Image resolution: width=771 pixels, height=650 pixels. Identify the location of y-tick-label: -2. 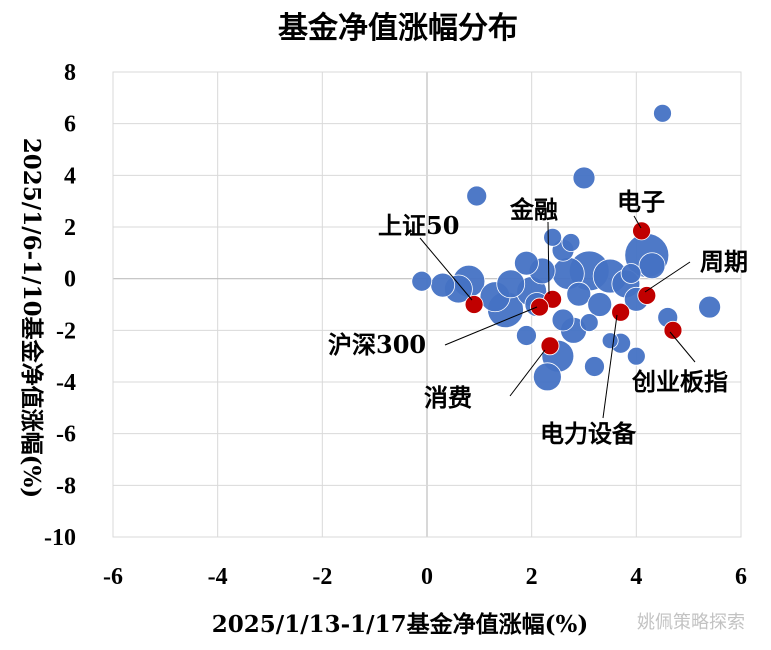
(66, 331).